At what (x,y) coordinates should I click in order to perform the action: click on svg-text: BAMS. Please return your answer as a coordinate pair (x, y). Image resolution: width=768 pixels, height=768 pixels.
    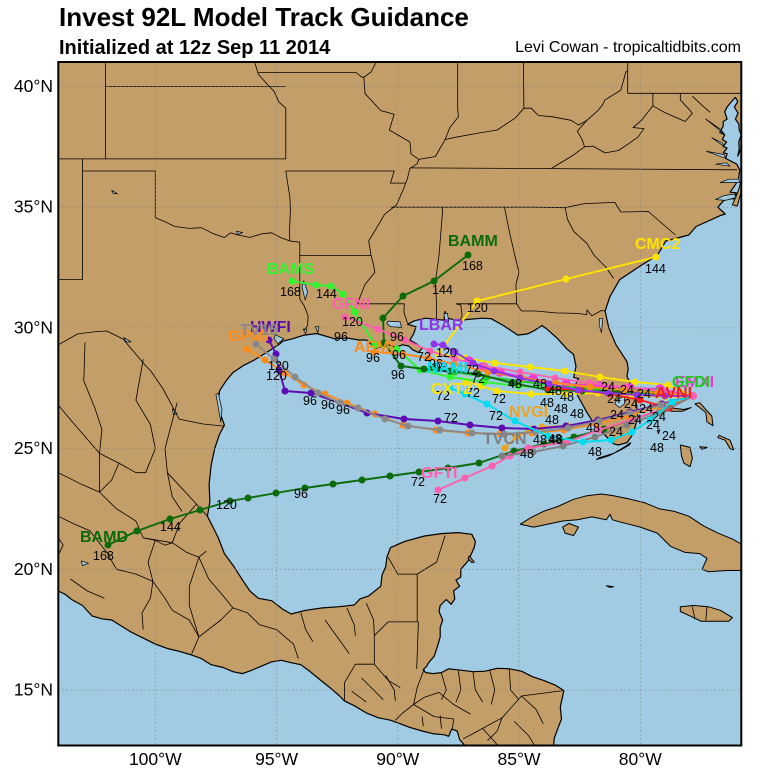
    Looking at the image, I should click on (290, 269).